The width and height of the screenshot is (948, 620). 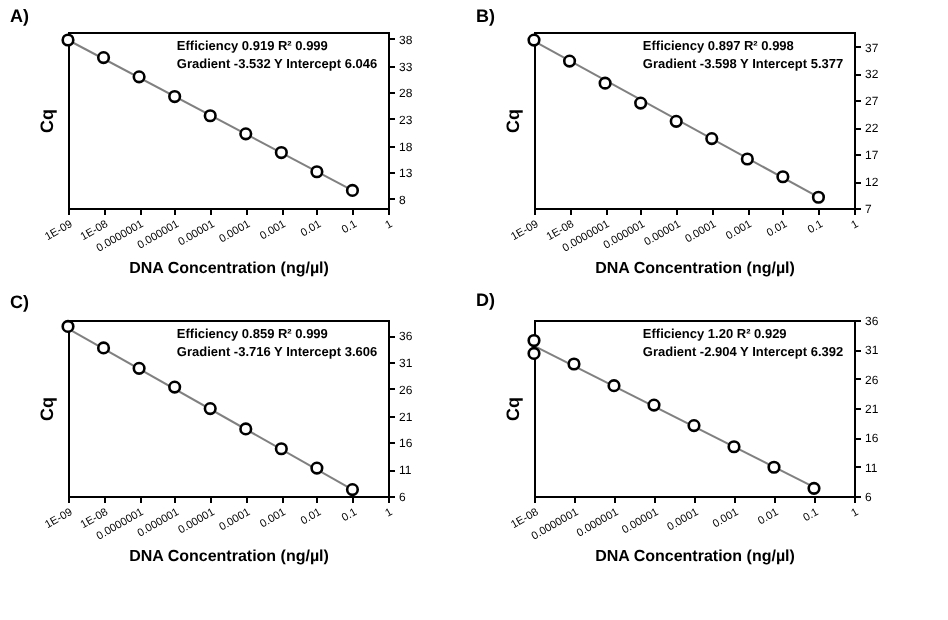 What do you see at coordinates (485, 15) in the screenshot?
I see `chart-title: B)` at bounding box center [485, 15].